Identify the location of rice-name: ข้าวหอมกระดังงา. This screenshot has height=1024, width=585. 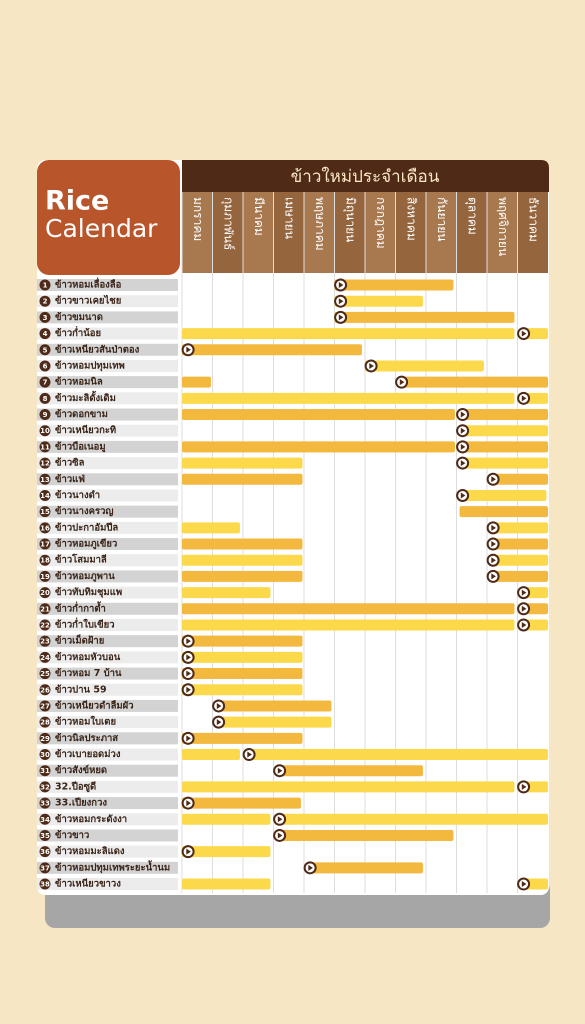
(91, 819).